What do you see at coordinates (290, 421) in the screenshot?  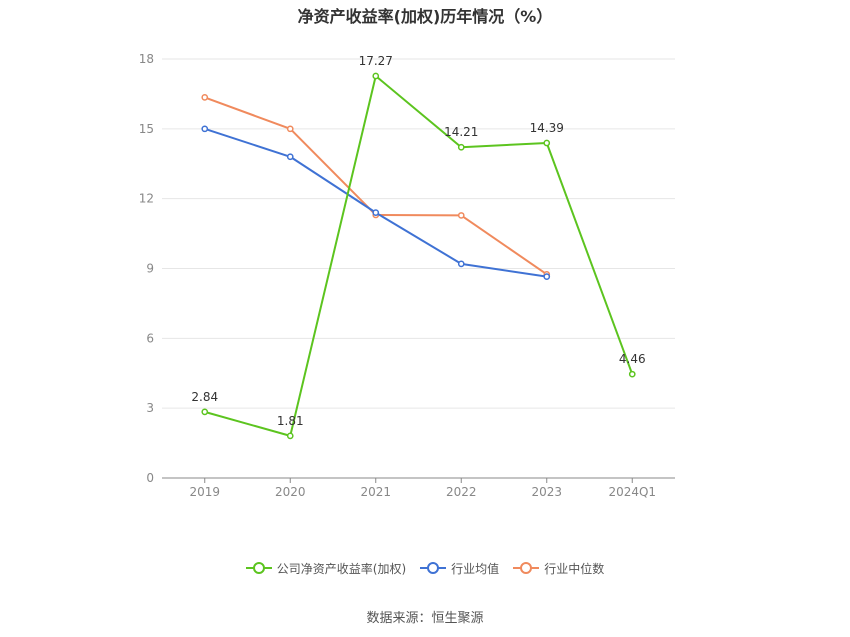 I see `data-label: 1.81` at bounding box center [290, 421].